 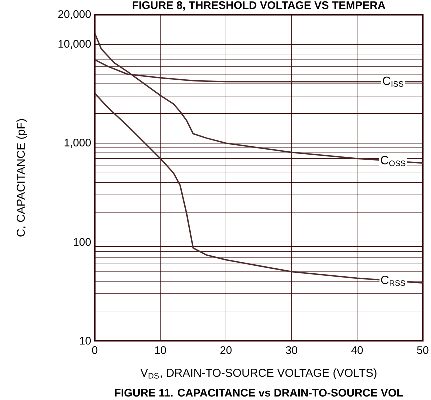 What do you see at coordinates (226, 350) in the screenshot?
I see `x-tick-label: 20` at bounding box center [226, 350].